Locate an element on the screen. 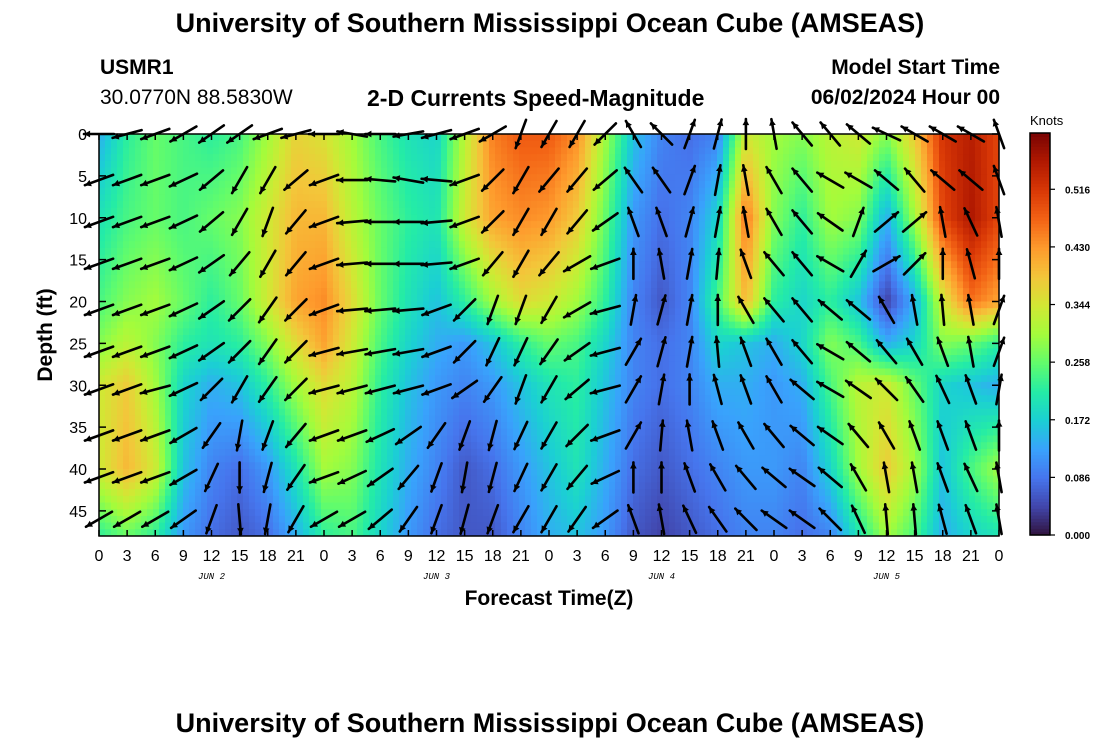  model-start-time: 06/02/2024 Hour 00 is located at coordinates (905, 97).